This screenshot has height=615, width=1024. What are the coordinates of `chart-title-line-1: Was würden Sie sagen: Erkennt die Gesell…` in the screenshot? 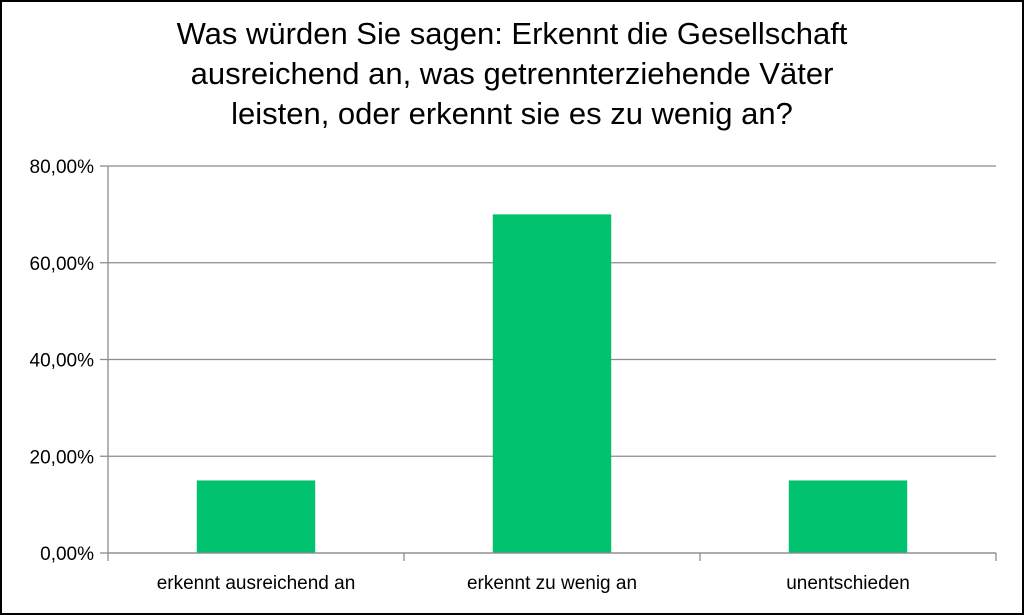 It's located at (512, 33).